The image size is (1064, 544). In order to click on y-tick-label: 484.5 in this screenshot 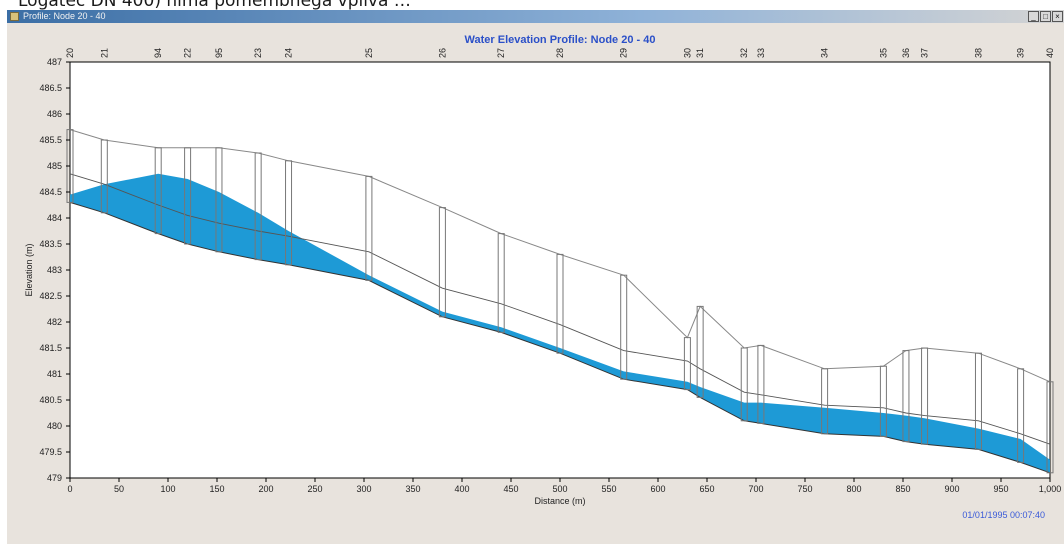, I will do `click(50, 192)`.